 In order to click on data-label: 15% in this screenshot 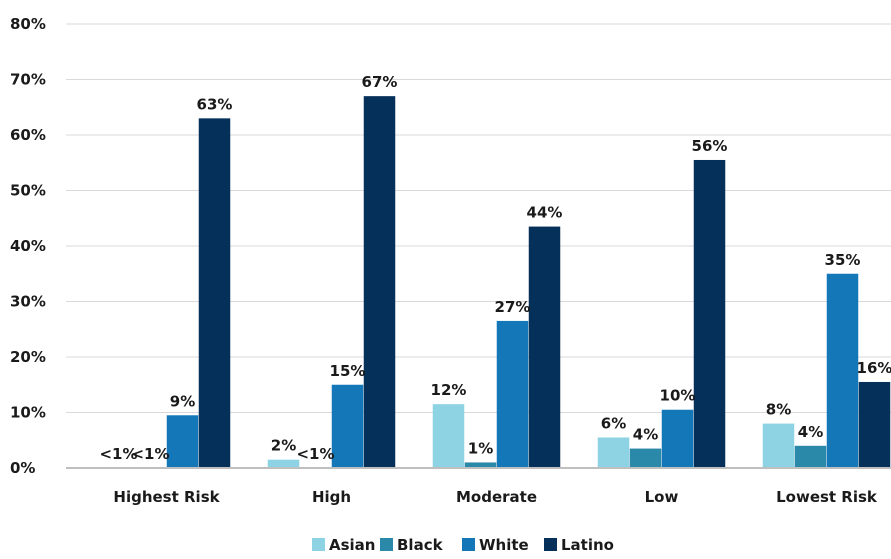, I will do `click(348, 371)`.